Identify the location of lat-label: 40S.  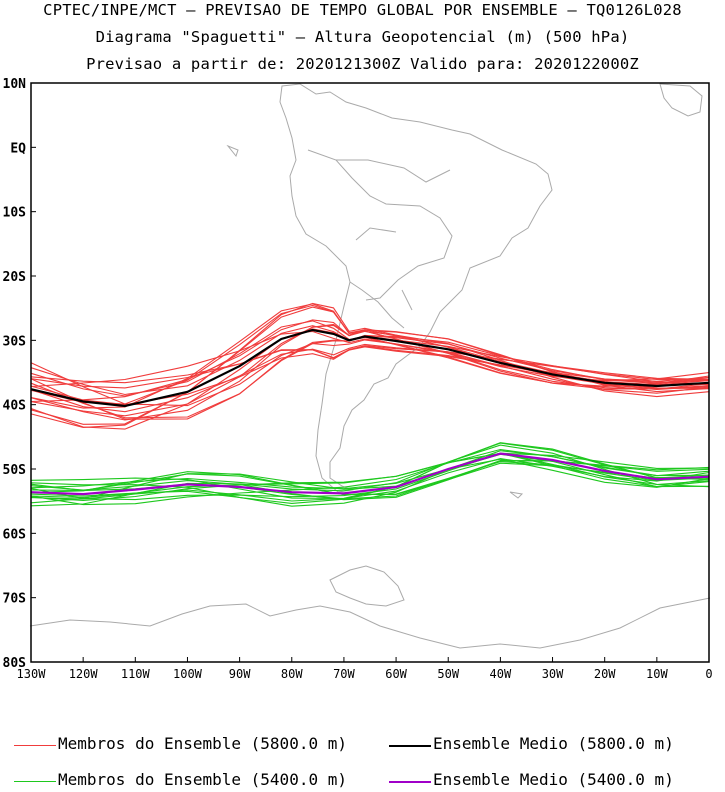
(15, 406).